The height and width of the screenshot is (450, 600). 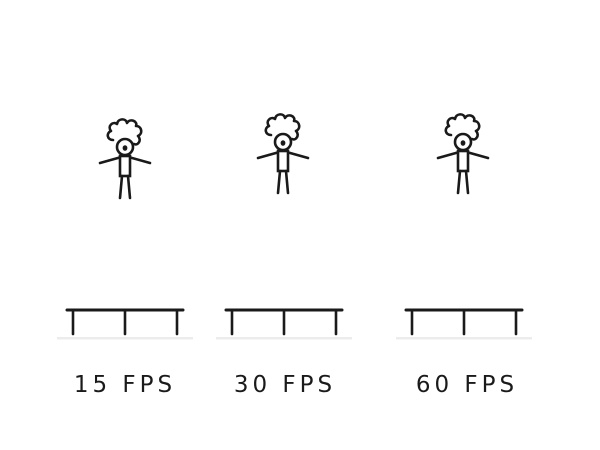 I want to click on panel-15-fps, so click(x=125, y=229).